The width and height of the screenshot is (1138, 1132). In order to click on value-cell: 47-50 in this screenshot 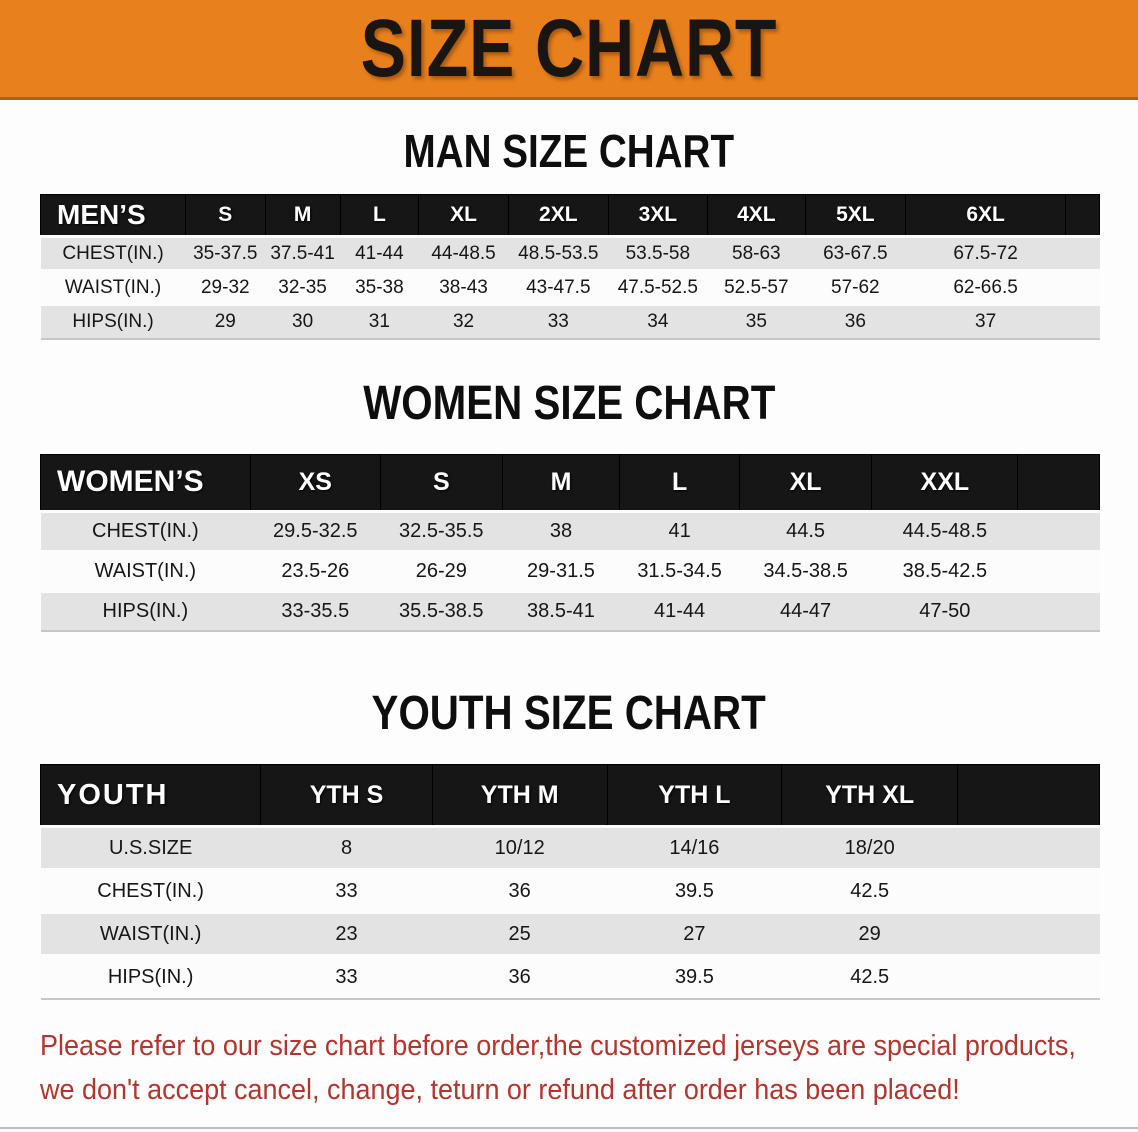, I will do `click(944, 611)`.